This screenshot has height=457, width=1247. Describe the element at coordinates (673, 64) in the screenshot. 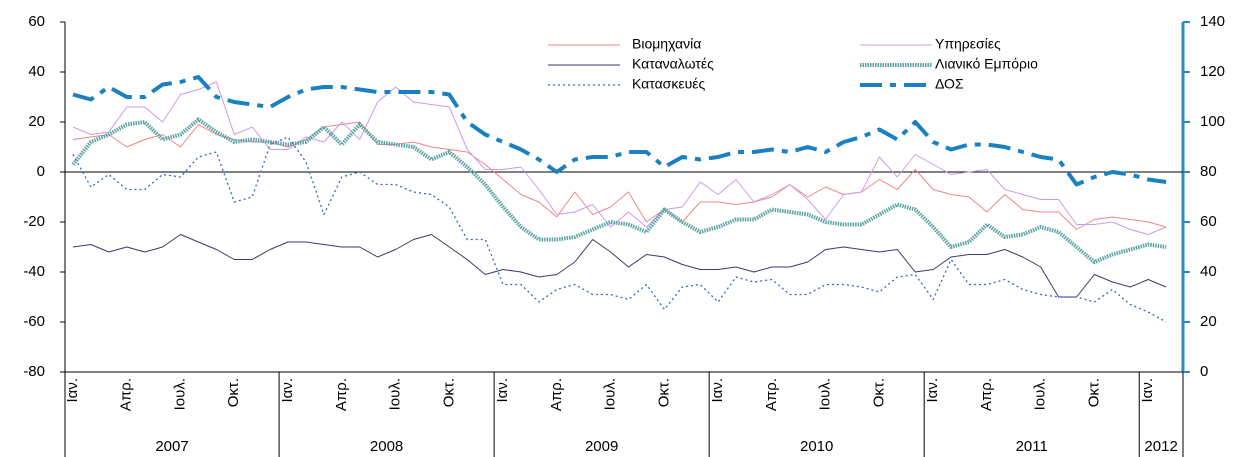

I see `legend-label: Καταναλωτές` at that location.